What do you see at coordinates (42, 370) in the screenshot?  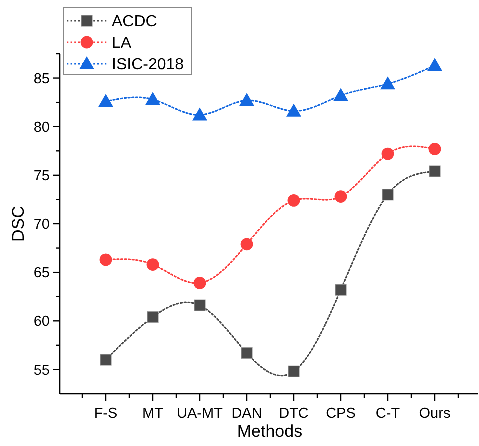 I see `y-tick-label: 55` at bounding box center [42, 370].